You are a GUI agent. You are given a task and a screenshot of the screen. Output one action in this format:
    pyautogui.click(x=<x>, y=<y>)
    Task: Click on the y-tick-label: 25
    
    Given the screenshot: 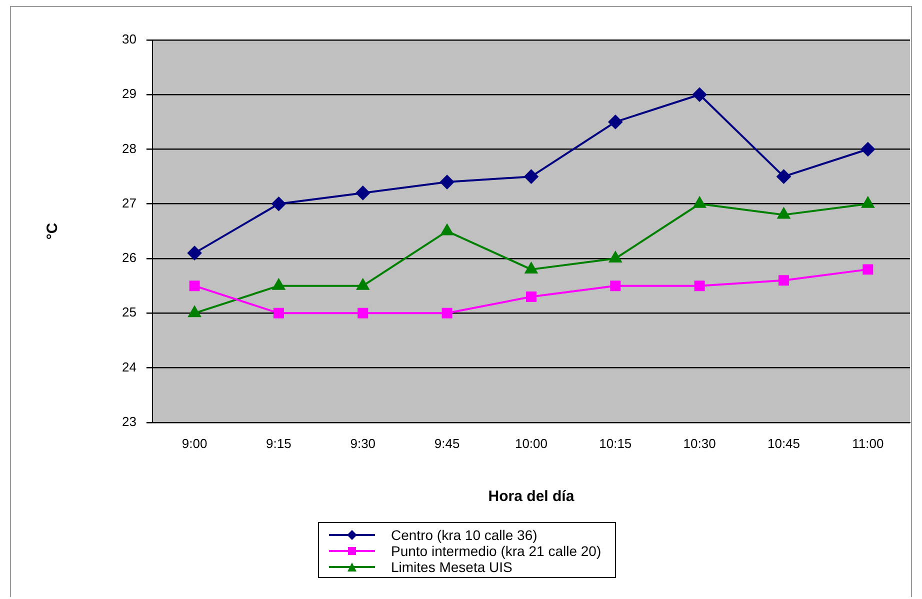 What is the action you would take?
    pyautogui.click(x=129, y=312)
    